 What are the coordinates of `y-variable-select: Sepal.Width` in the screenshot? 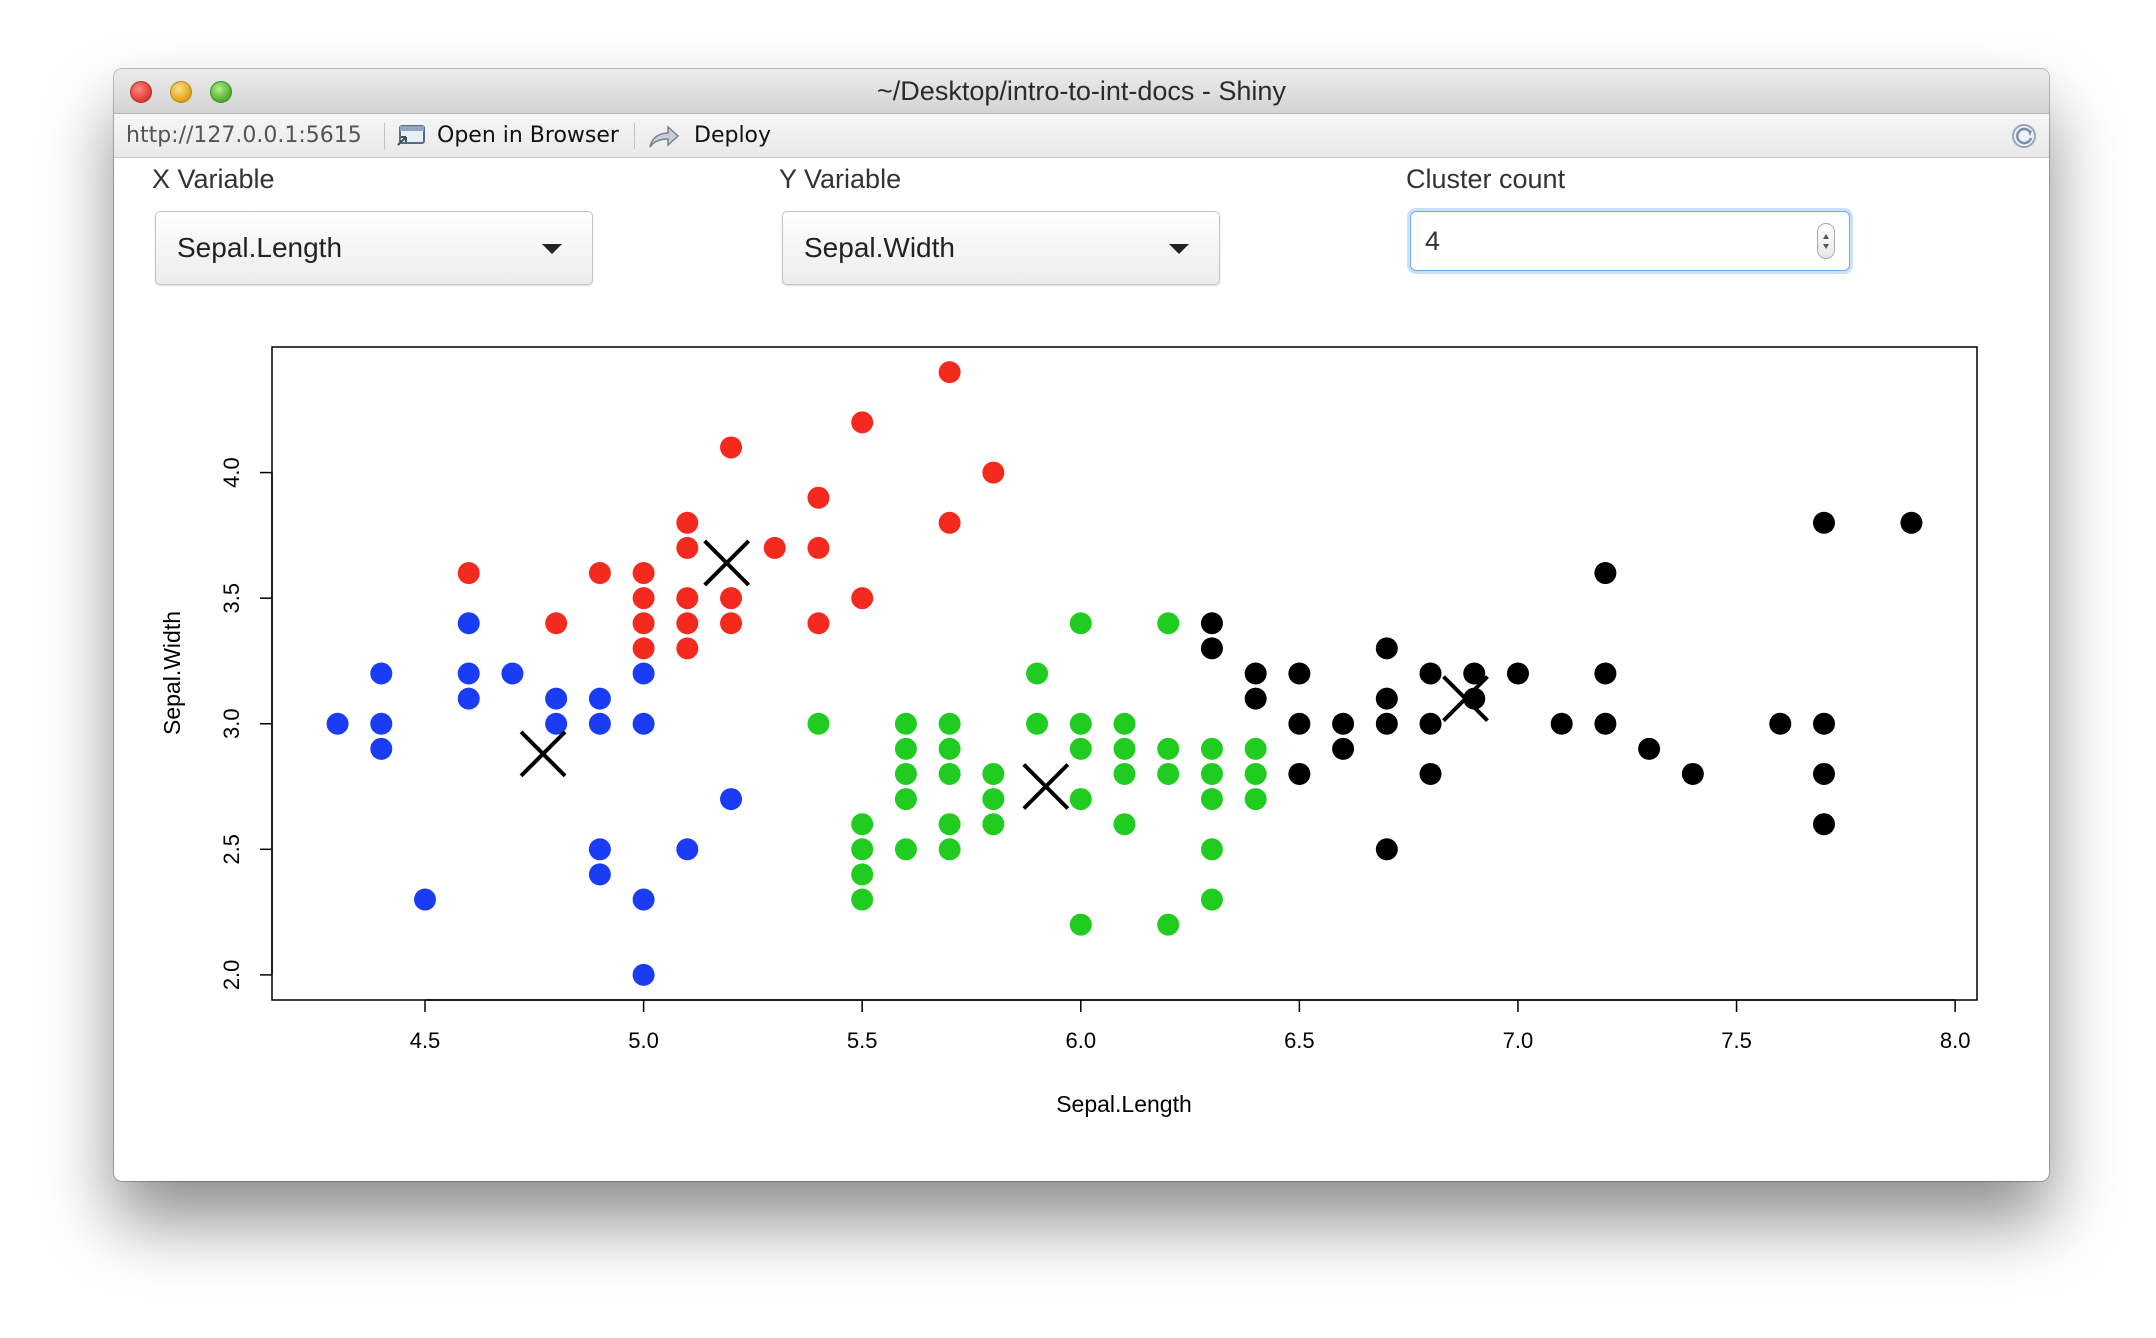 It's located at (1001, 248).